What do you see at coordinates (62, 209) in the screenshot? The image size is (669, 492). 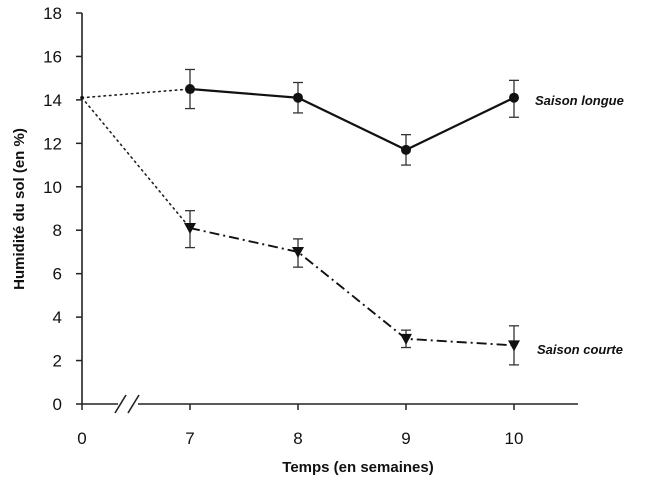 I see `y-ticks: 0 2 4 6 8 10 12 14 16 18` at bounding box center [62, 209].